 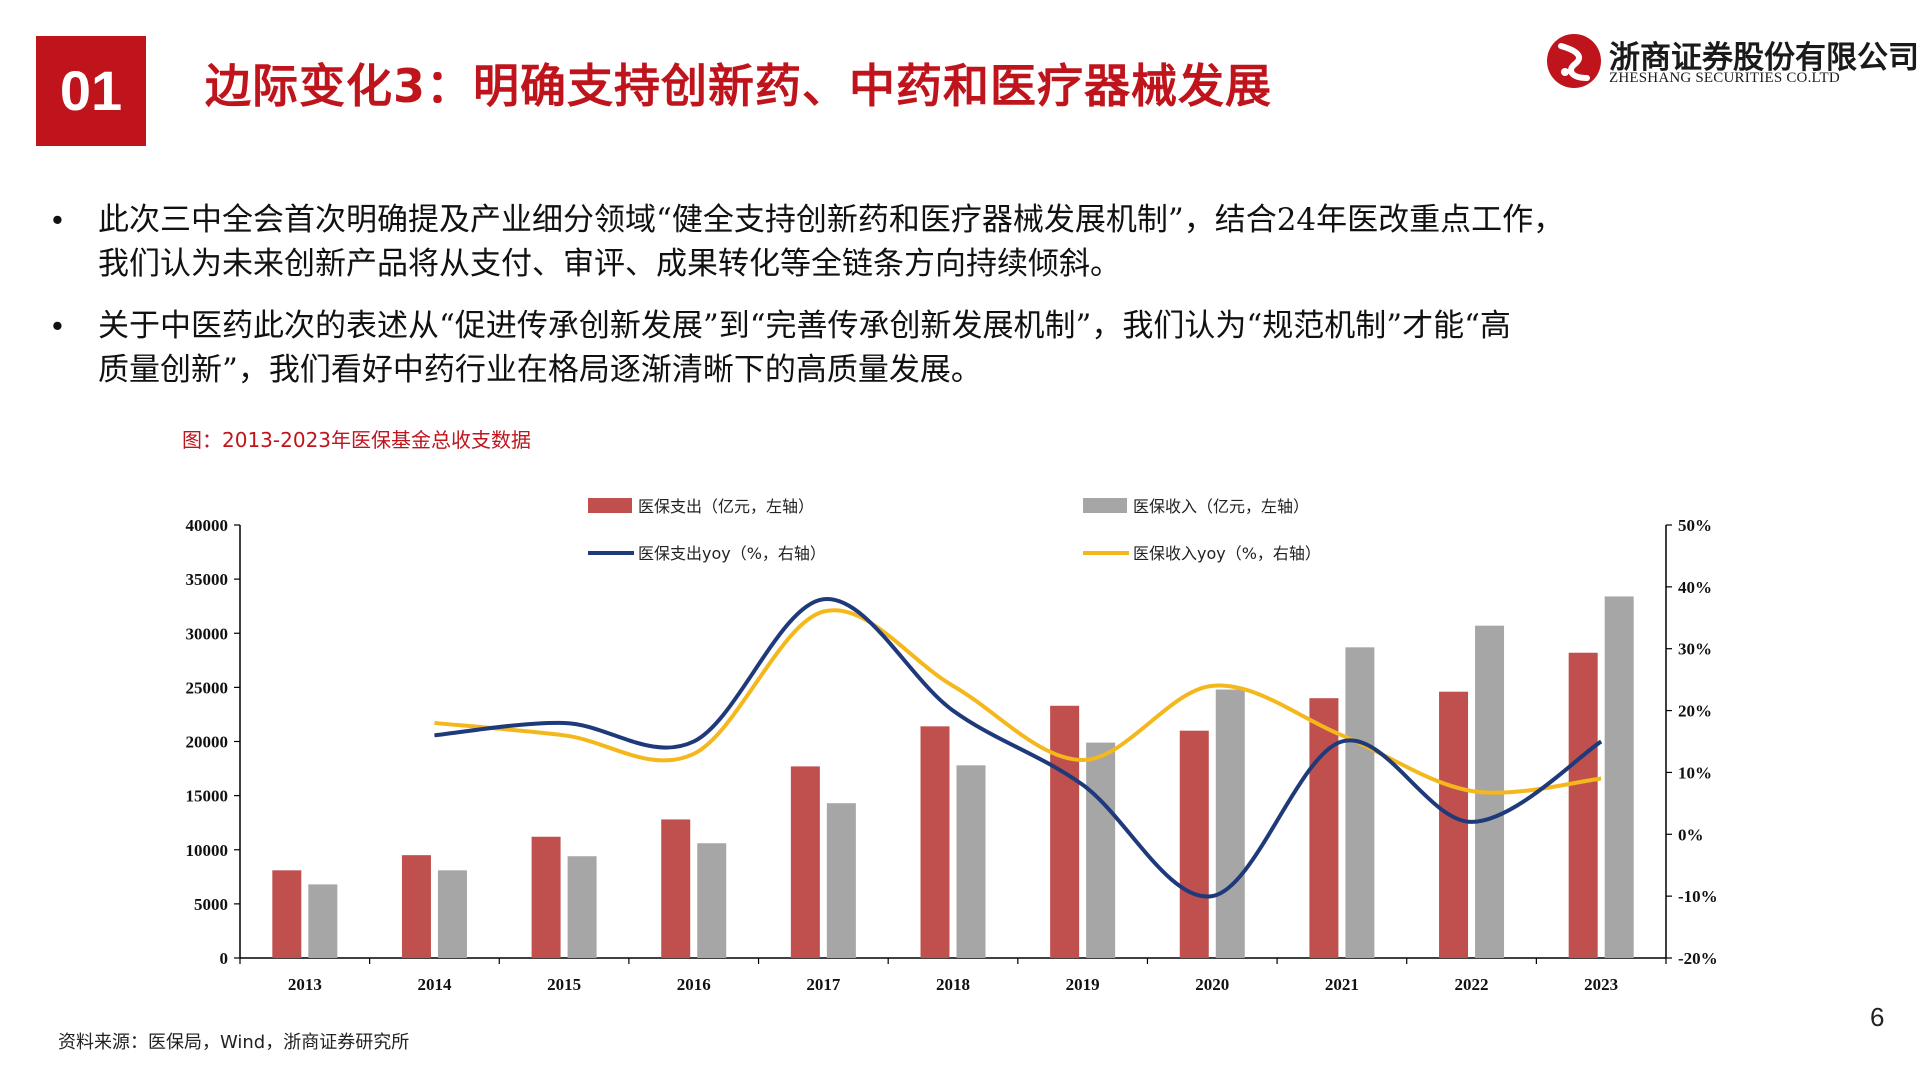 I want to click on x-tick-label: 2013, so click(x=305, y=984).